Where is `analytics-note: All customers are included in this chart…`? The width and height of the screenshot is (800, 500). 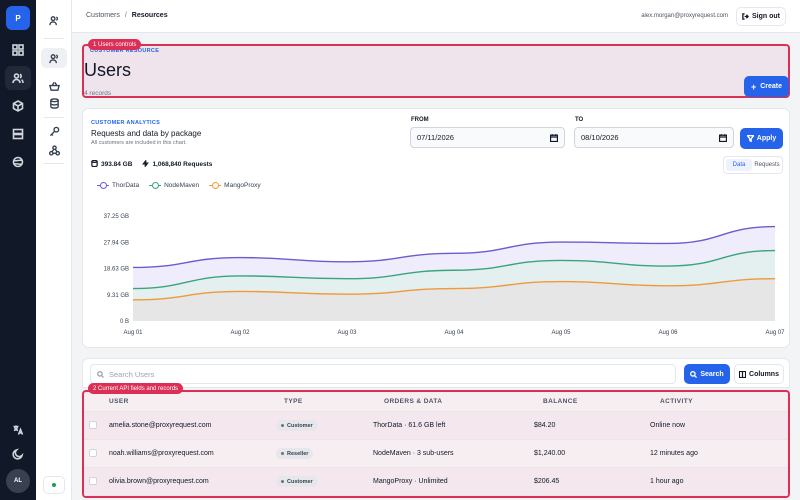 analytics-note: All customers are included in this chart… is located at coordinates (139, 143).